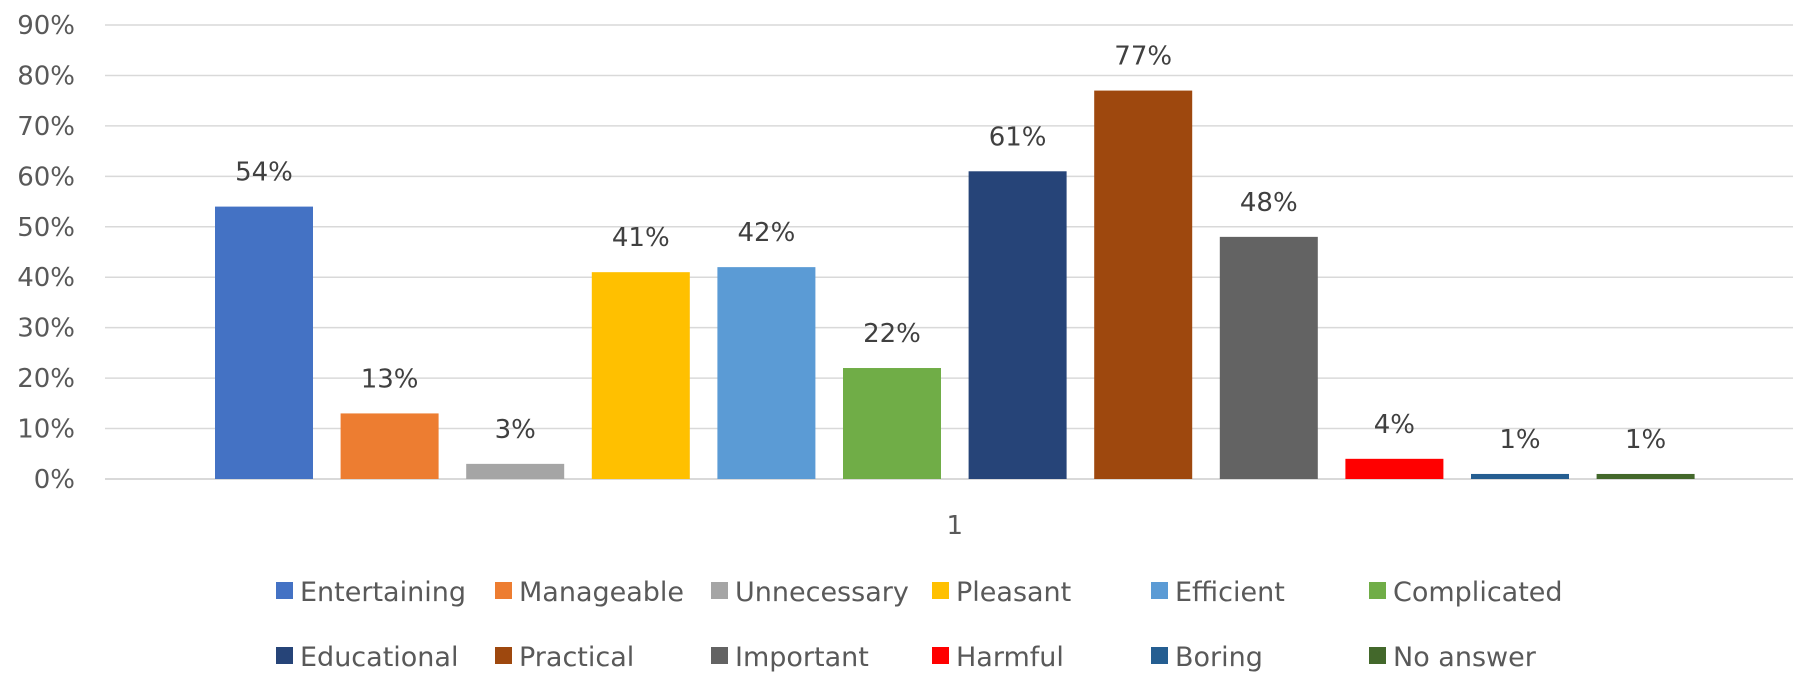 This screenshot has height=681, width=1793. I want to click on y-tick-label: 20%, so click(46, 379).